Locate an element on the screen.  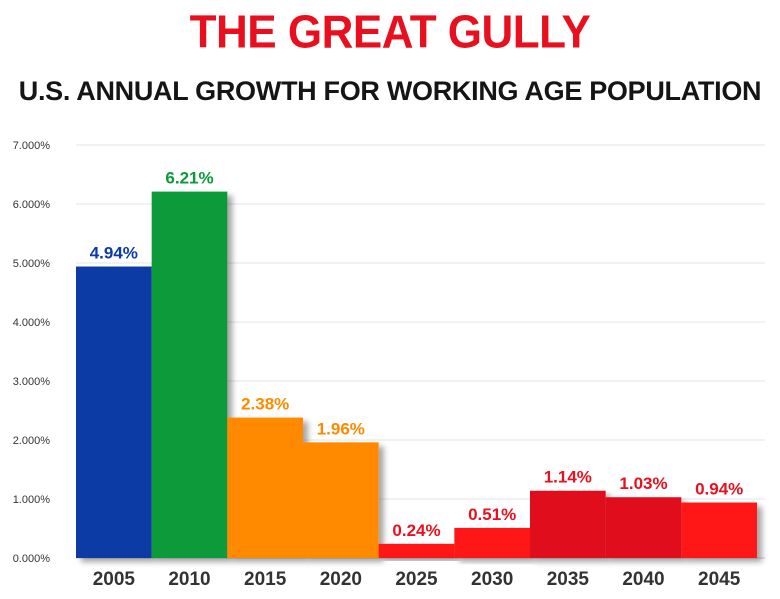
bar-data-label: 0.51% is located at coordinates (492, 514).